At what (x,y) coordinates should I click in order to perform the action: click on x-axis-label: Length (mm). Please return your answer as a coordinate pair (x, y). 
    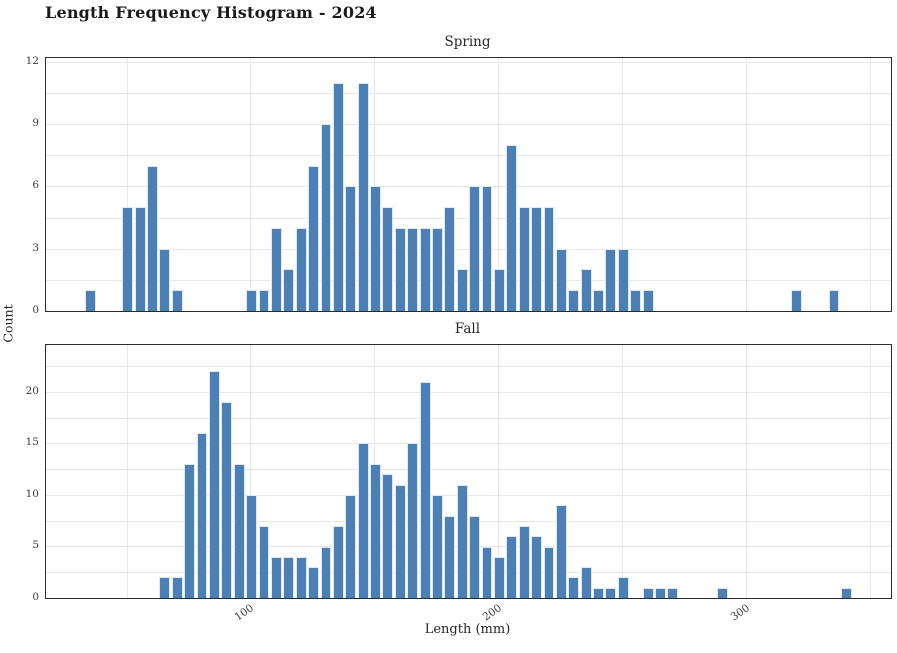
    Looking at the image, I should click on (467, 629).